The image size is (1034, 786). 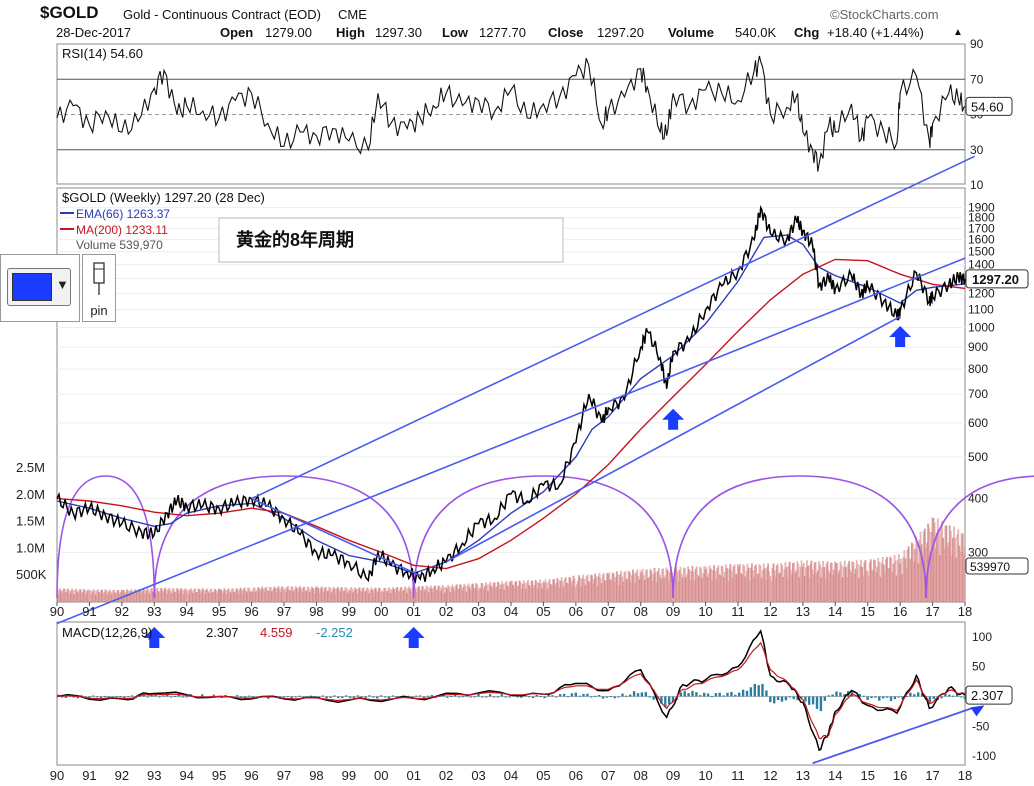 What do you see at coordinates (900, 337) in the screenshot?
I see `buy-arrow-icon` at bounding box center [900, 337].